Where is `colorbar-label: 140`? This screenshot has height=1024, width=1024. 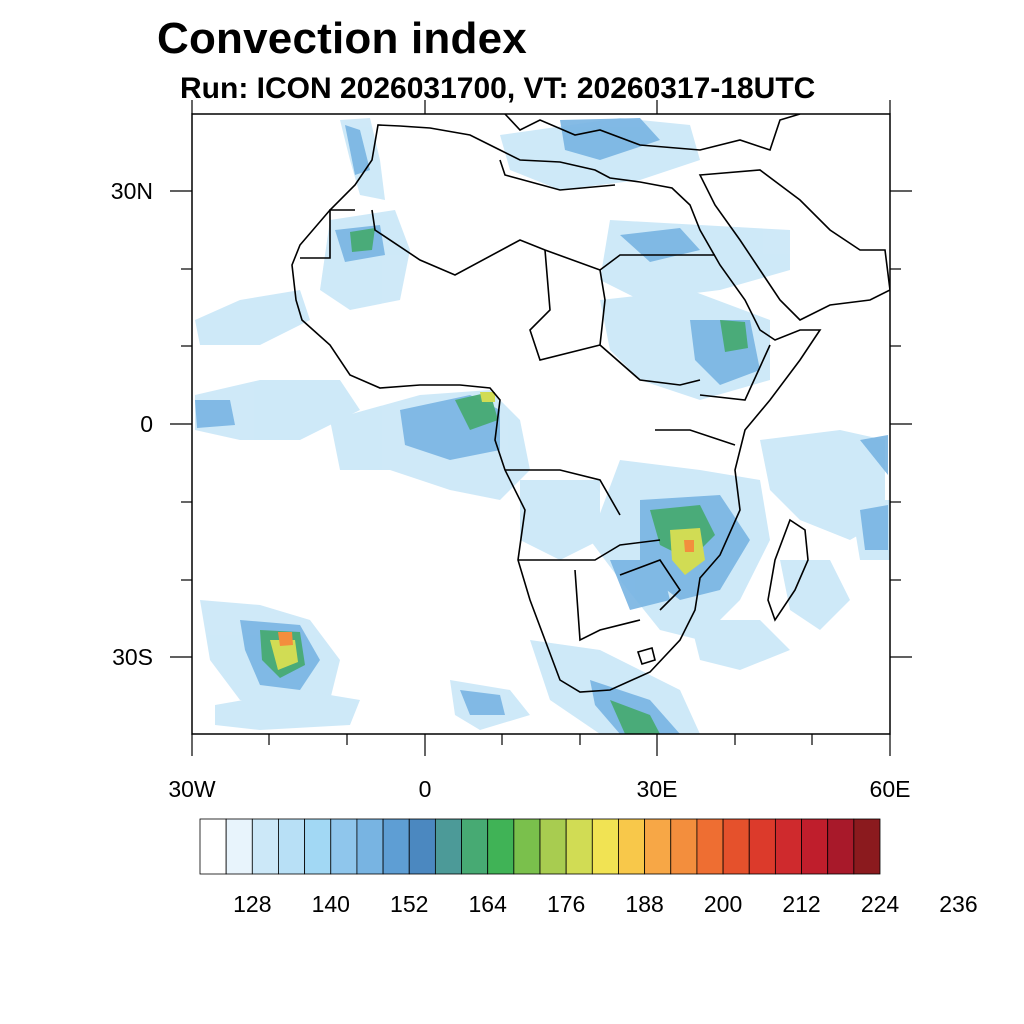
colorbar-label: 140 is located at coordinates (331, 904).